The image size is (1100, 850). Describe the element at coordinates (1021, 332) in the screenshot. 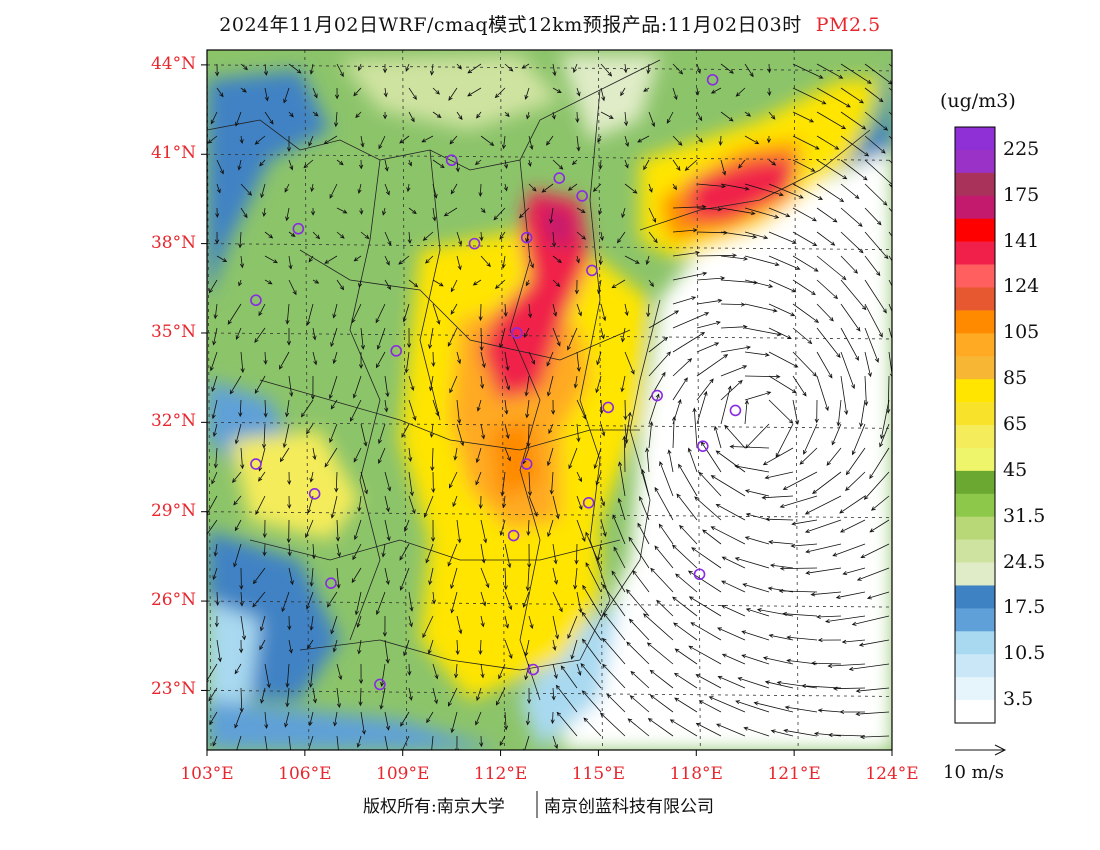

I see `legend-label: 105` at that location.